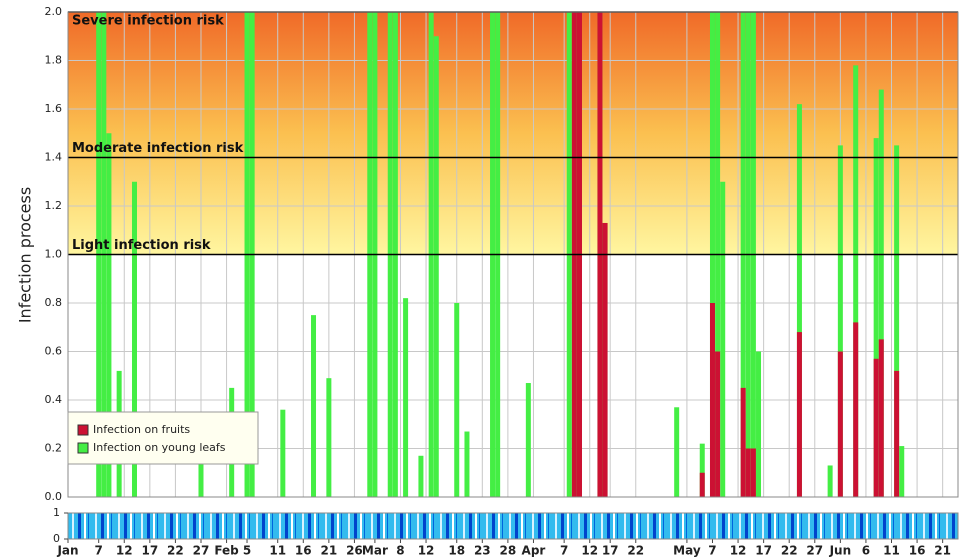  I want to click on x-tick-label: 6, so click(866, 551).